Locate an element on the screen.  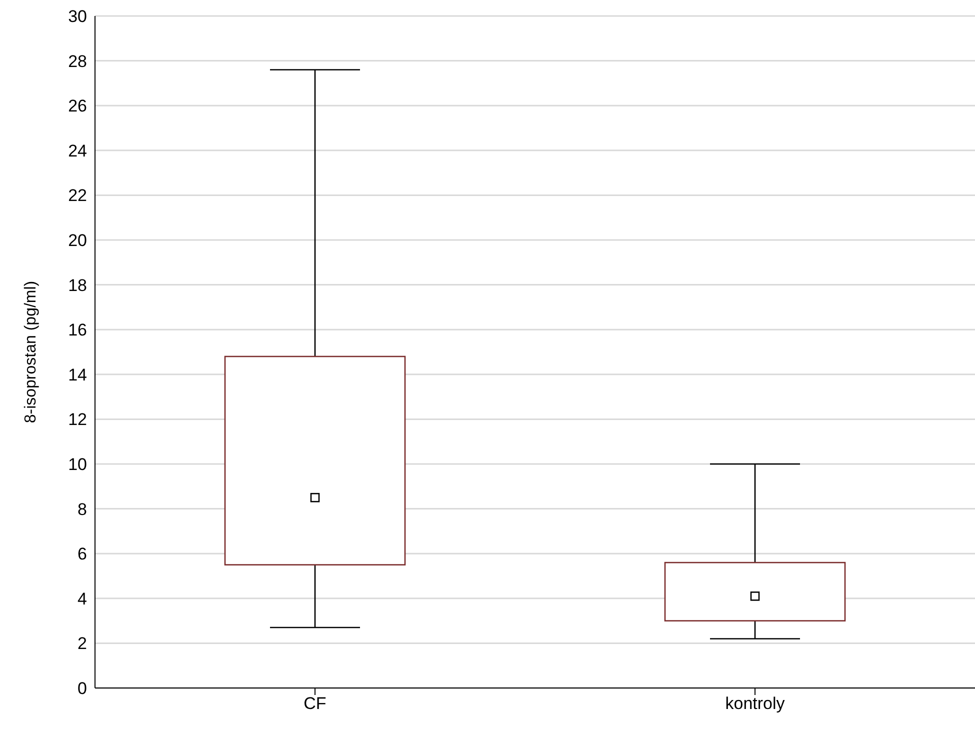
y-tick-label: 0 is located at coordinates (82, 688).